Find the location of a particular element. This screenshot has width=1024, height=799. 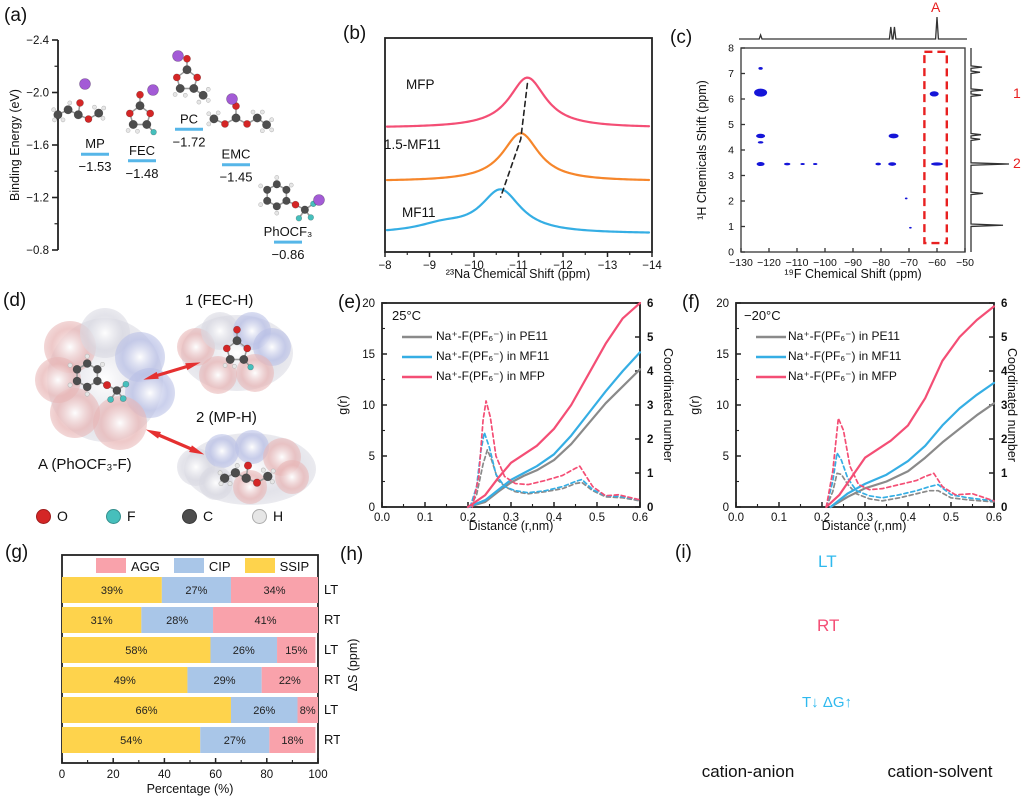

molecule-PhOCF₃ is located at coordinates (287, 198).